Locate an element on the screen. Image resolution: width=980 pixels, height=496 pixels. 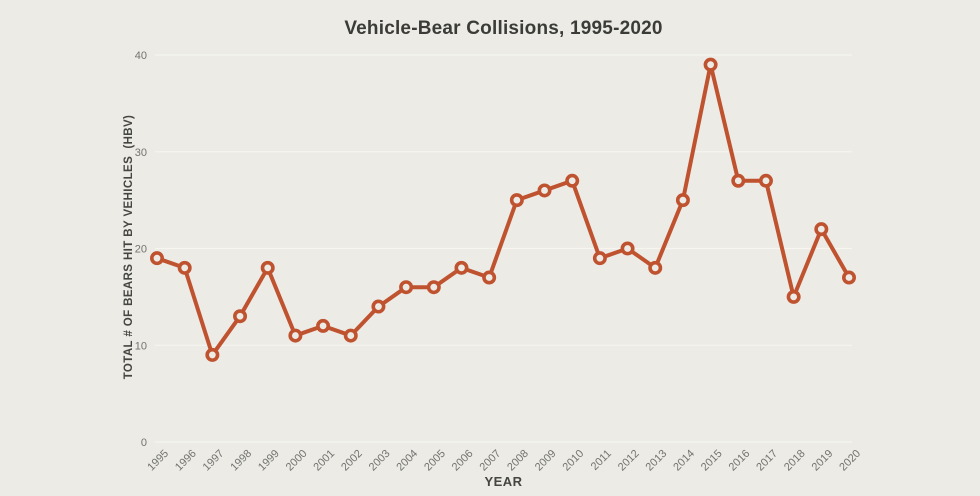
x-tick-label-2001: 2001 is located at coordinates (324, 461).